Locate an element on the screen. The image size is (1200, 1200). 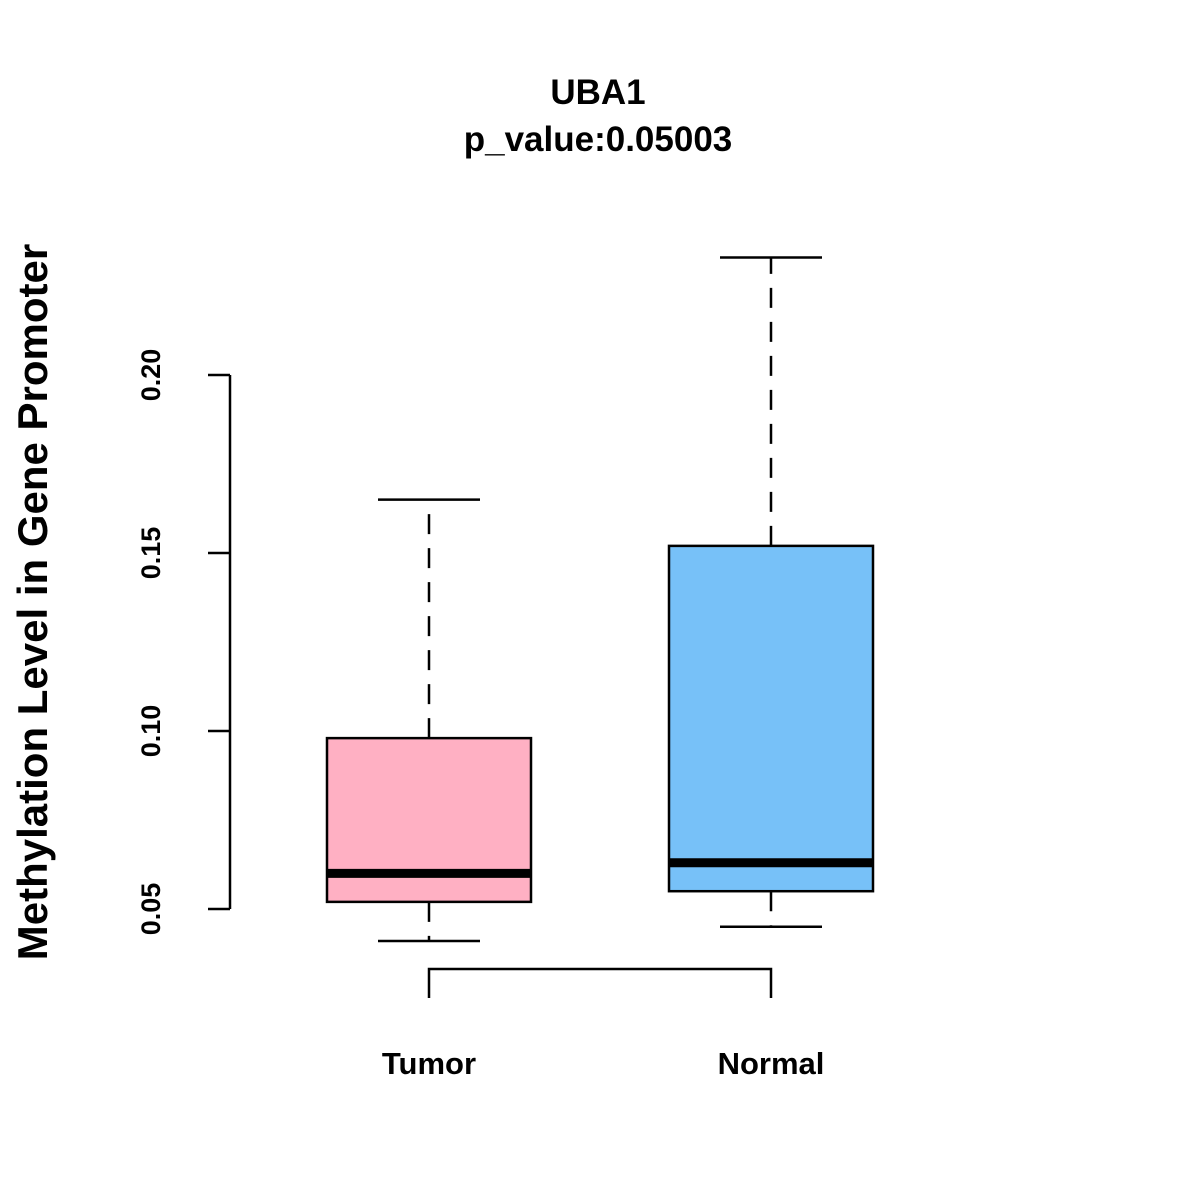
y-tick-label-0: 0.05 is located at coordinates (151, 909).